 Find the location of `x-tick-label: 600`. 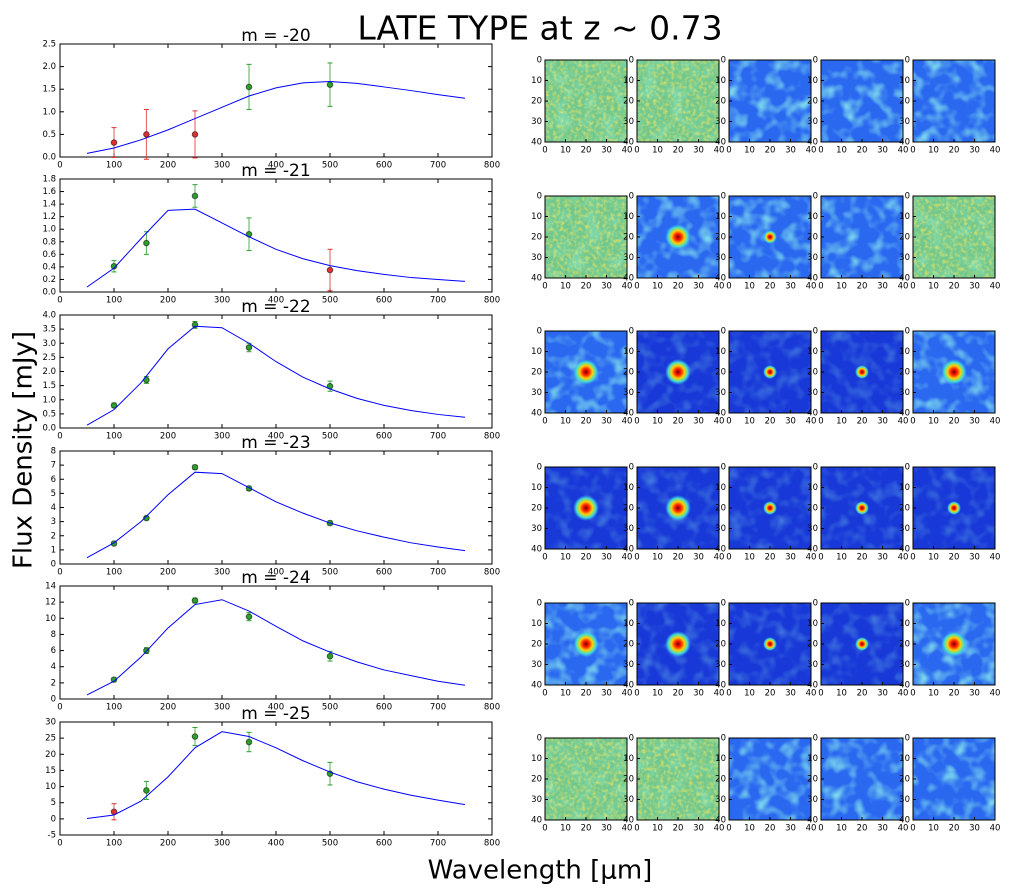

x-tick-label: 600 is located at coordinates (384, 166).